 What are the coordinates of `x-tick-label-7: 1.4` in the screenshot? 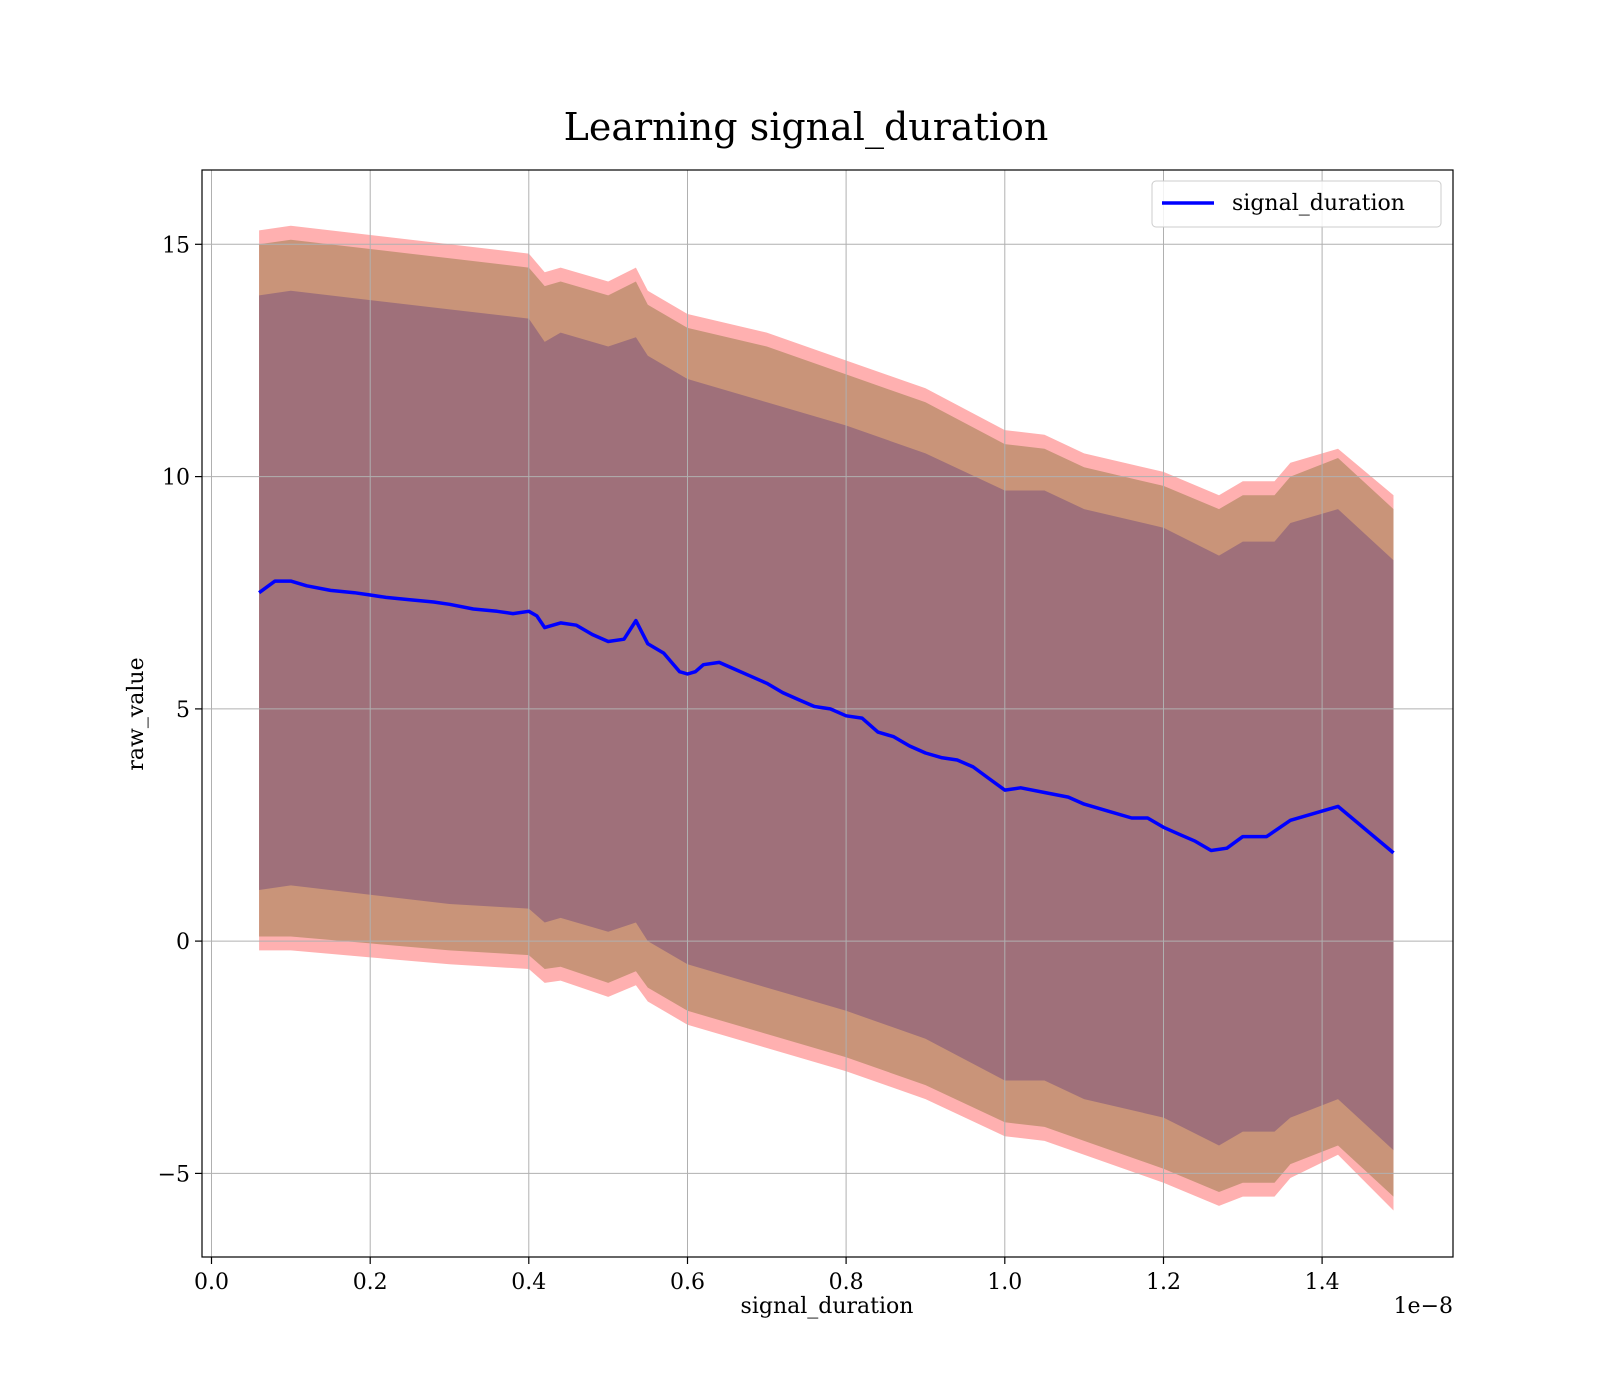 It's located at (1322, 1282).